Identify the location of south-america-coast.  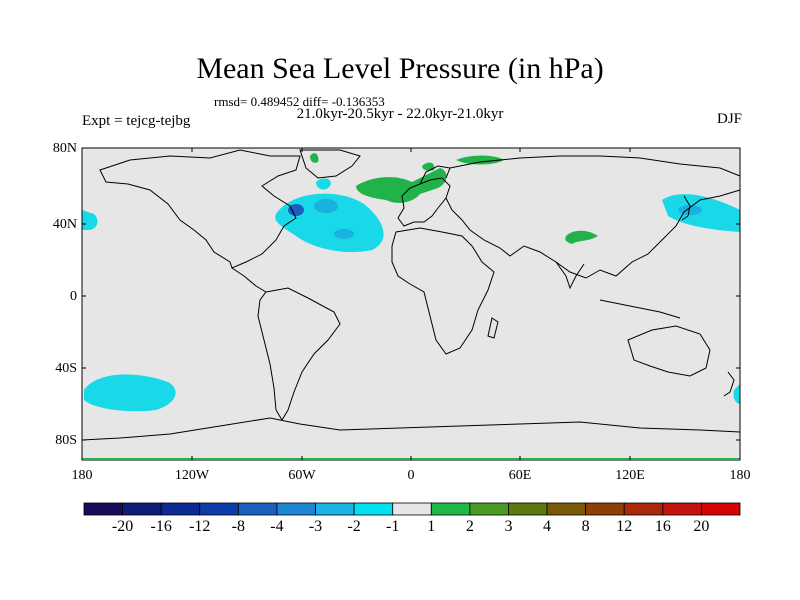
(299, 354).